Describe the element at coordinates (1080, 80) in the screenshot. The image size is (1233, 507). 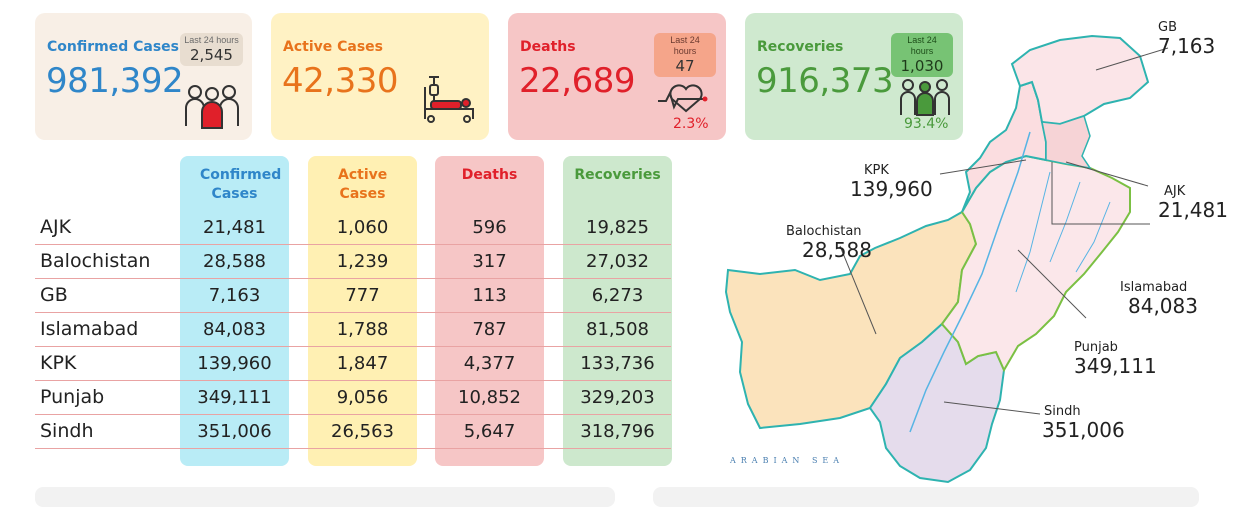
I see `gb-region` at that location.